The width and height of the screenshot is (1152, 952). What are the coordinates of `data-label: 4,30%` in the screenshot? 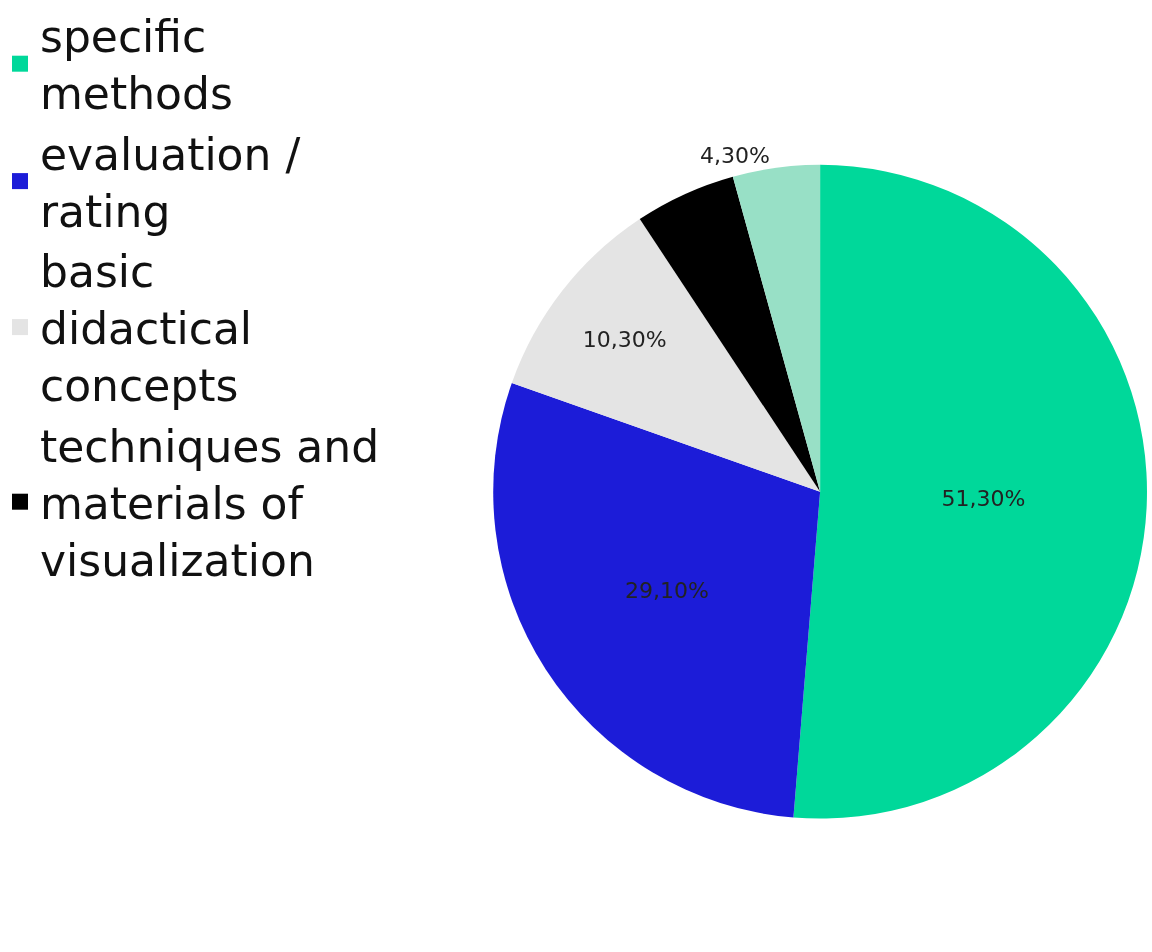 It's located at (734, 156).